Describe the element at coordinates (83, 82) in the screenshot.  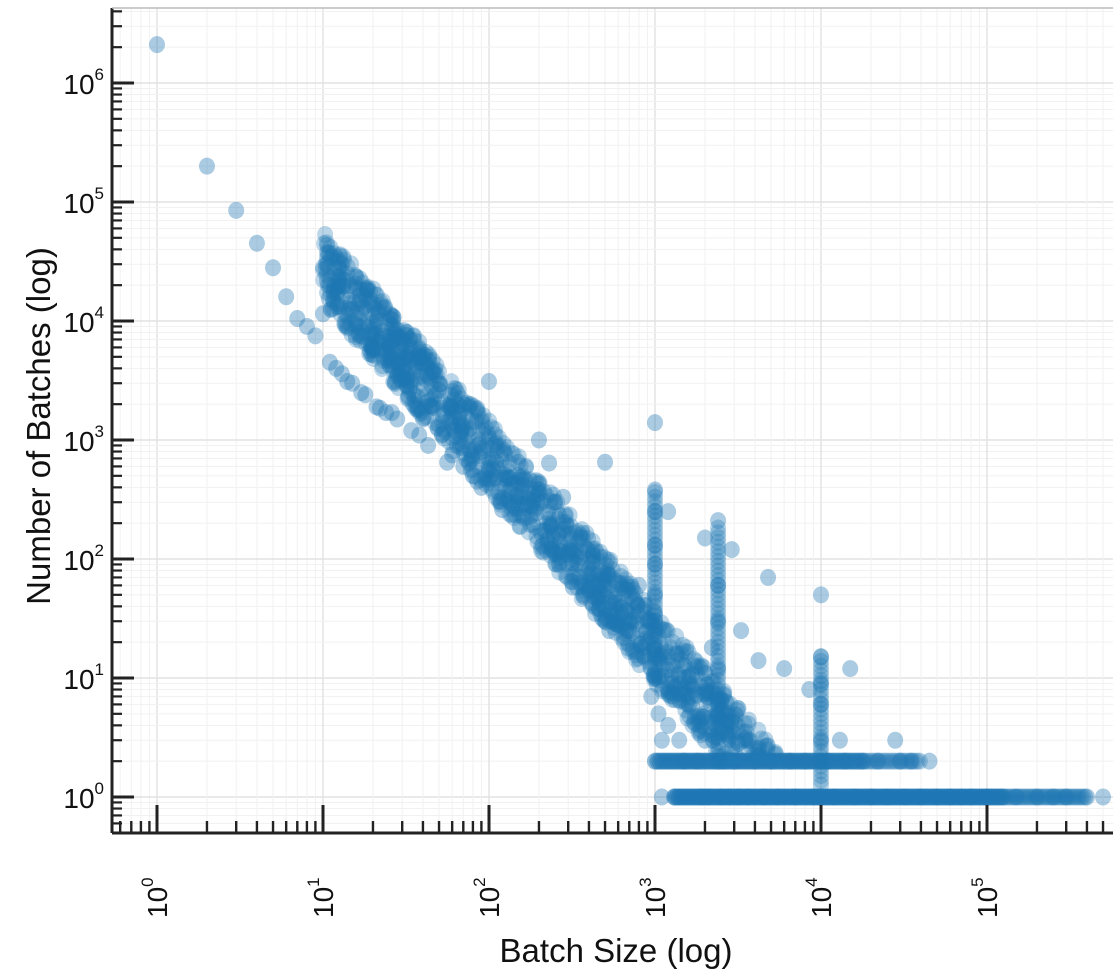
I see `y-tick-label: 106` at that location.